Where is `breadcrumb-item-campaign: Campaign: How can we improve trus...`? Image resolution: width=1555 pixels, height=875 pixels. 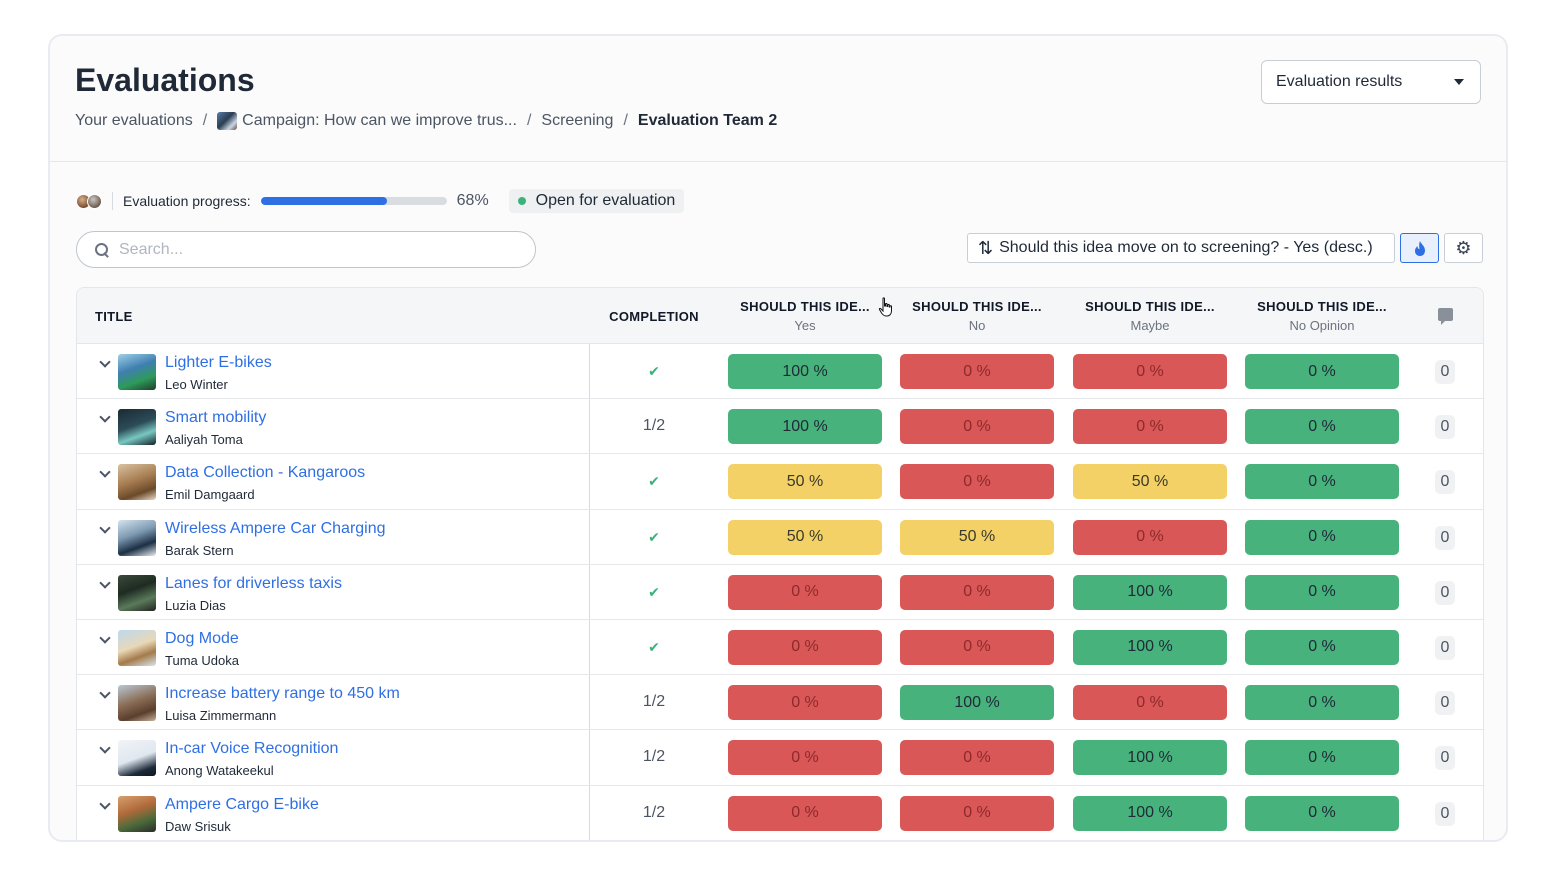
breadcrumb-item-campaign: Campaign: How can we improve trus... is located at coordinates (379, 120).